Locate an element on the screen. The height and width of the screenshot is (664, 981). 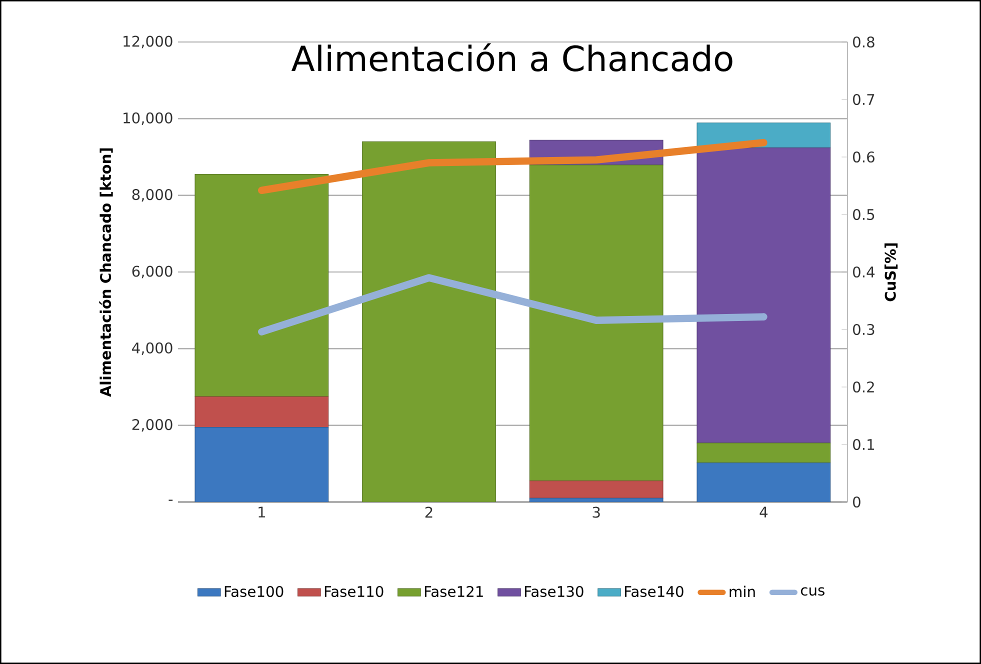
y2-tick-label: 0.3 is located at coordinates (863, 330).